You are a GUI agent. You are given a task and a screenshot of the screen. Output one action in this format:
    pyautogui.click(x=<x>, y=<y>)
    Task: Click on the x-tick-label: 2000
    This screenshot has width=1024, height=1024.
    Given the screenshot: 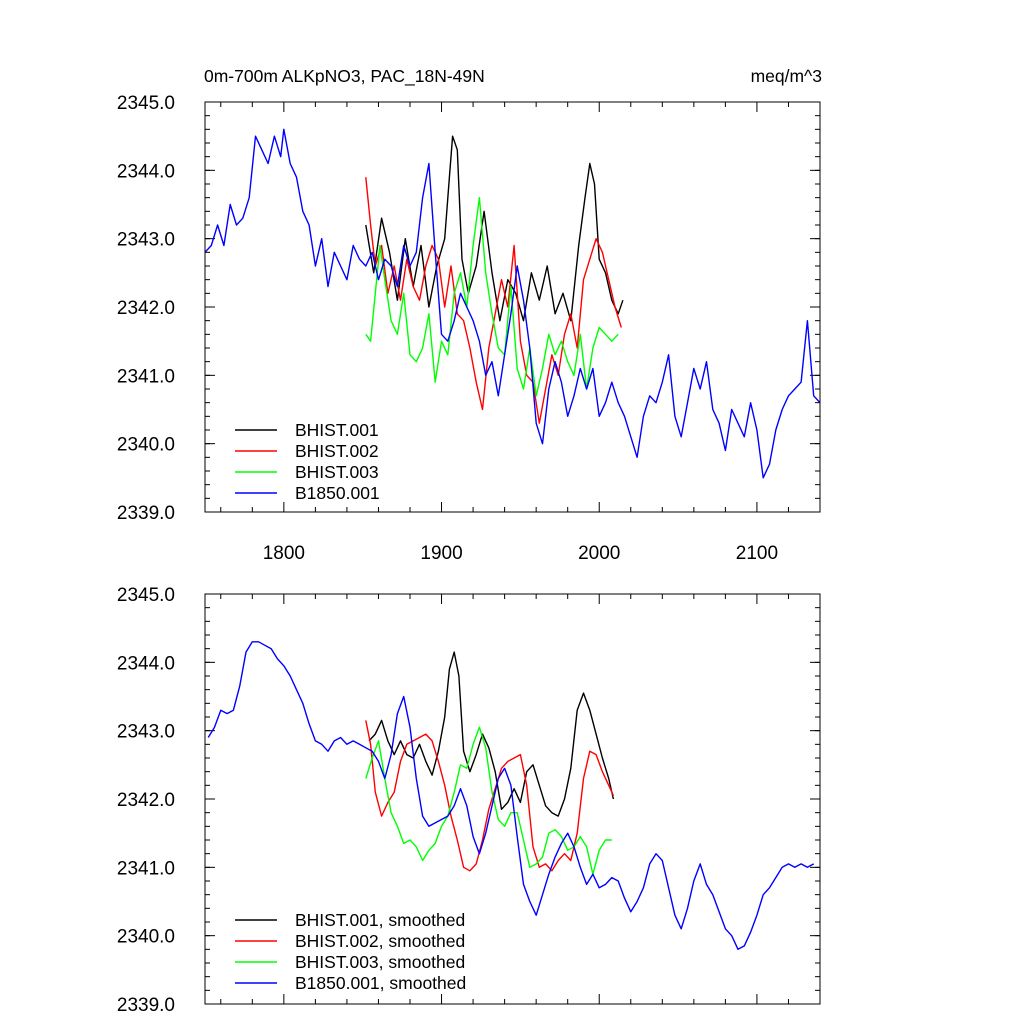 What is the action you would take?
    pyautogui.click(x=599, y=553)
    